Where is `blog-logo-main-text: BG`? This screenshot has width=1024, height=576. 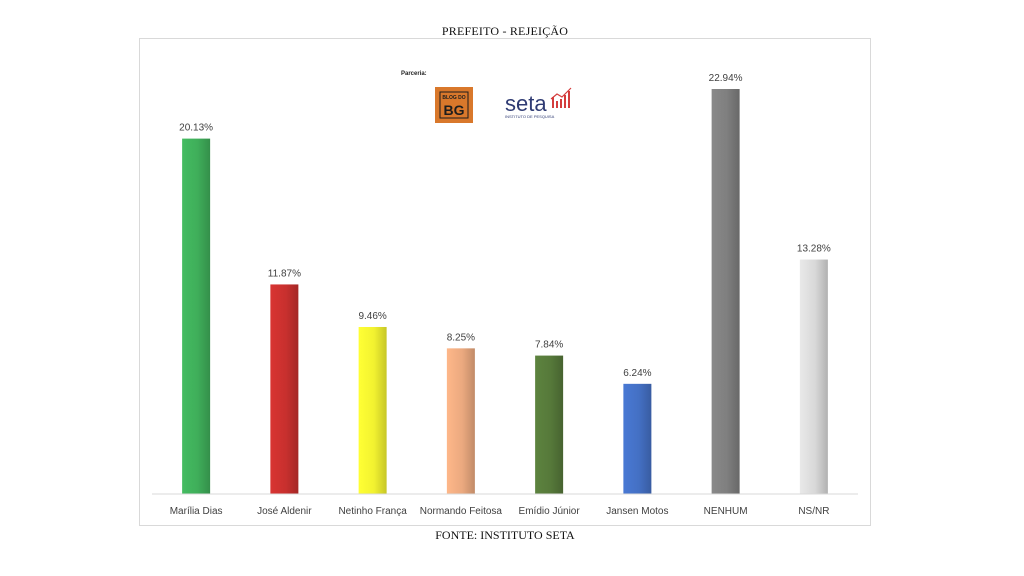 blog-logo-main-text: BG is located at coordinates (454, 110).